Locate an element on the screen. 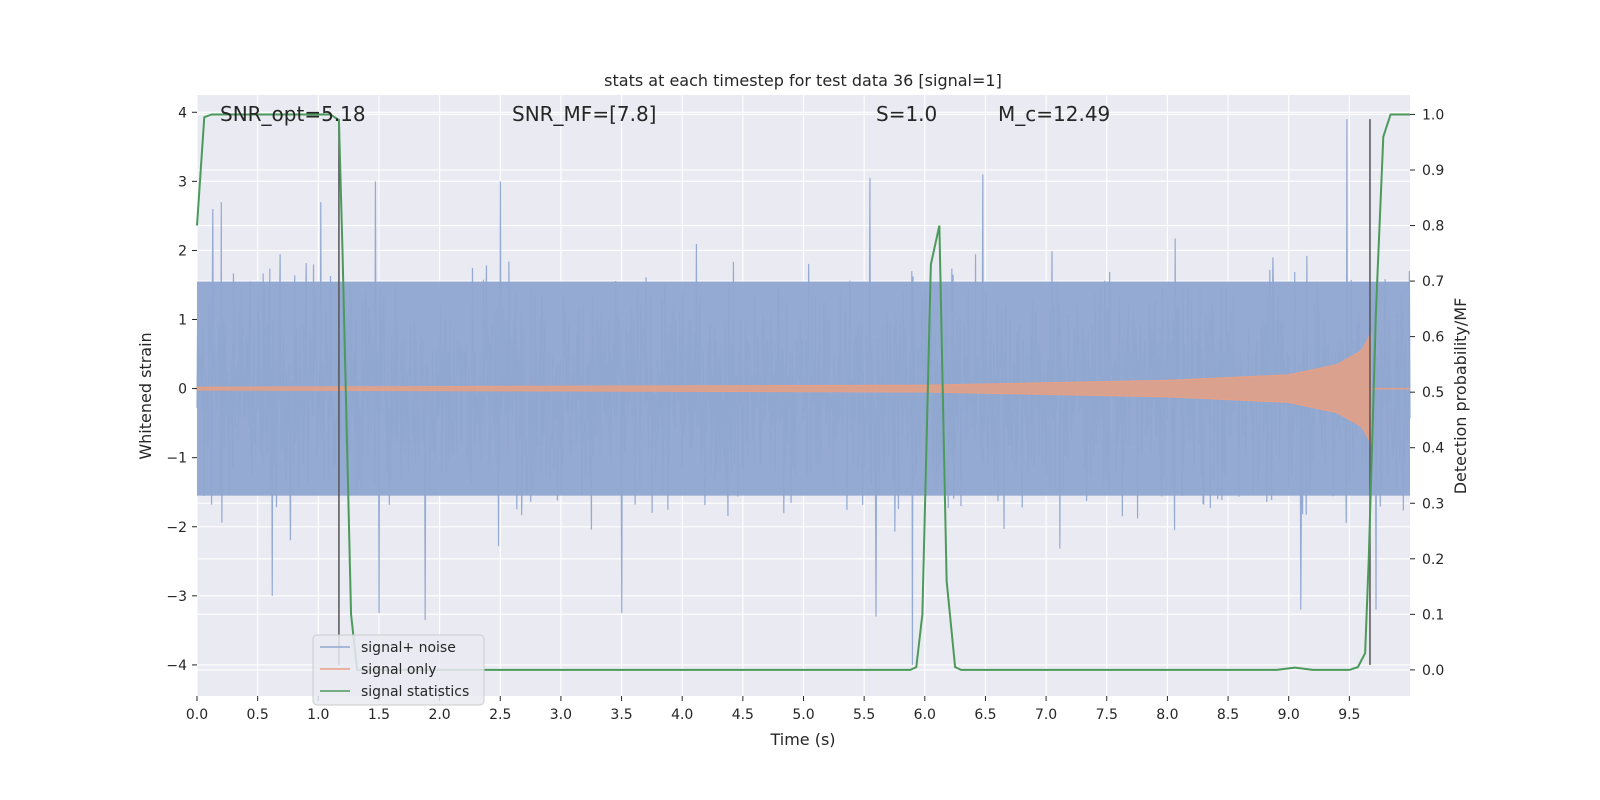  y-tick-label: 3 is located at coordinates (182, 182).